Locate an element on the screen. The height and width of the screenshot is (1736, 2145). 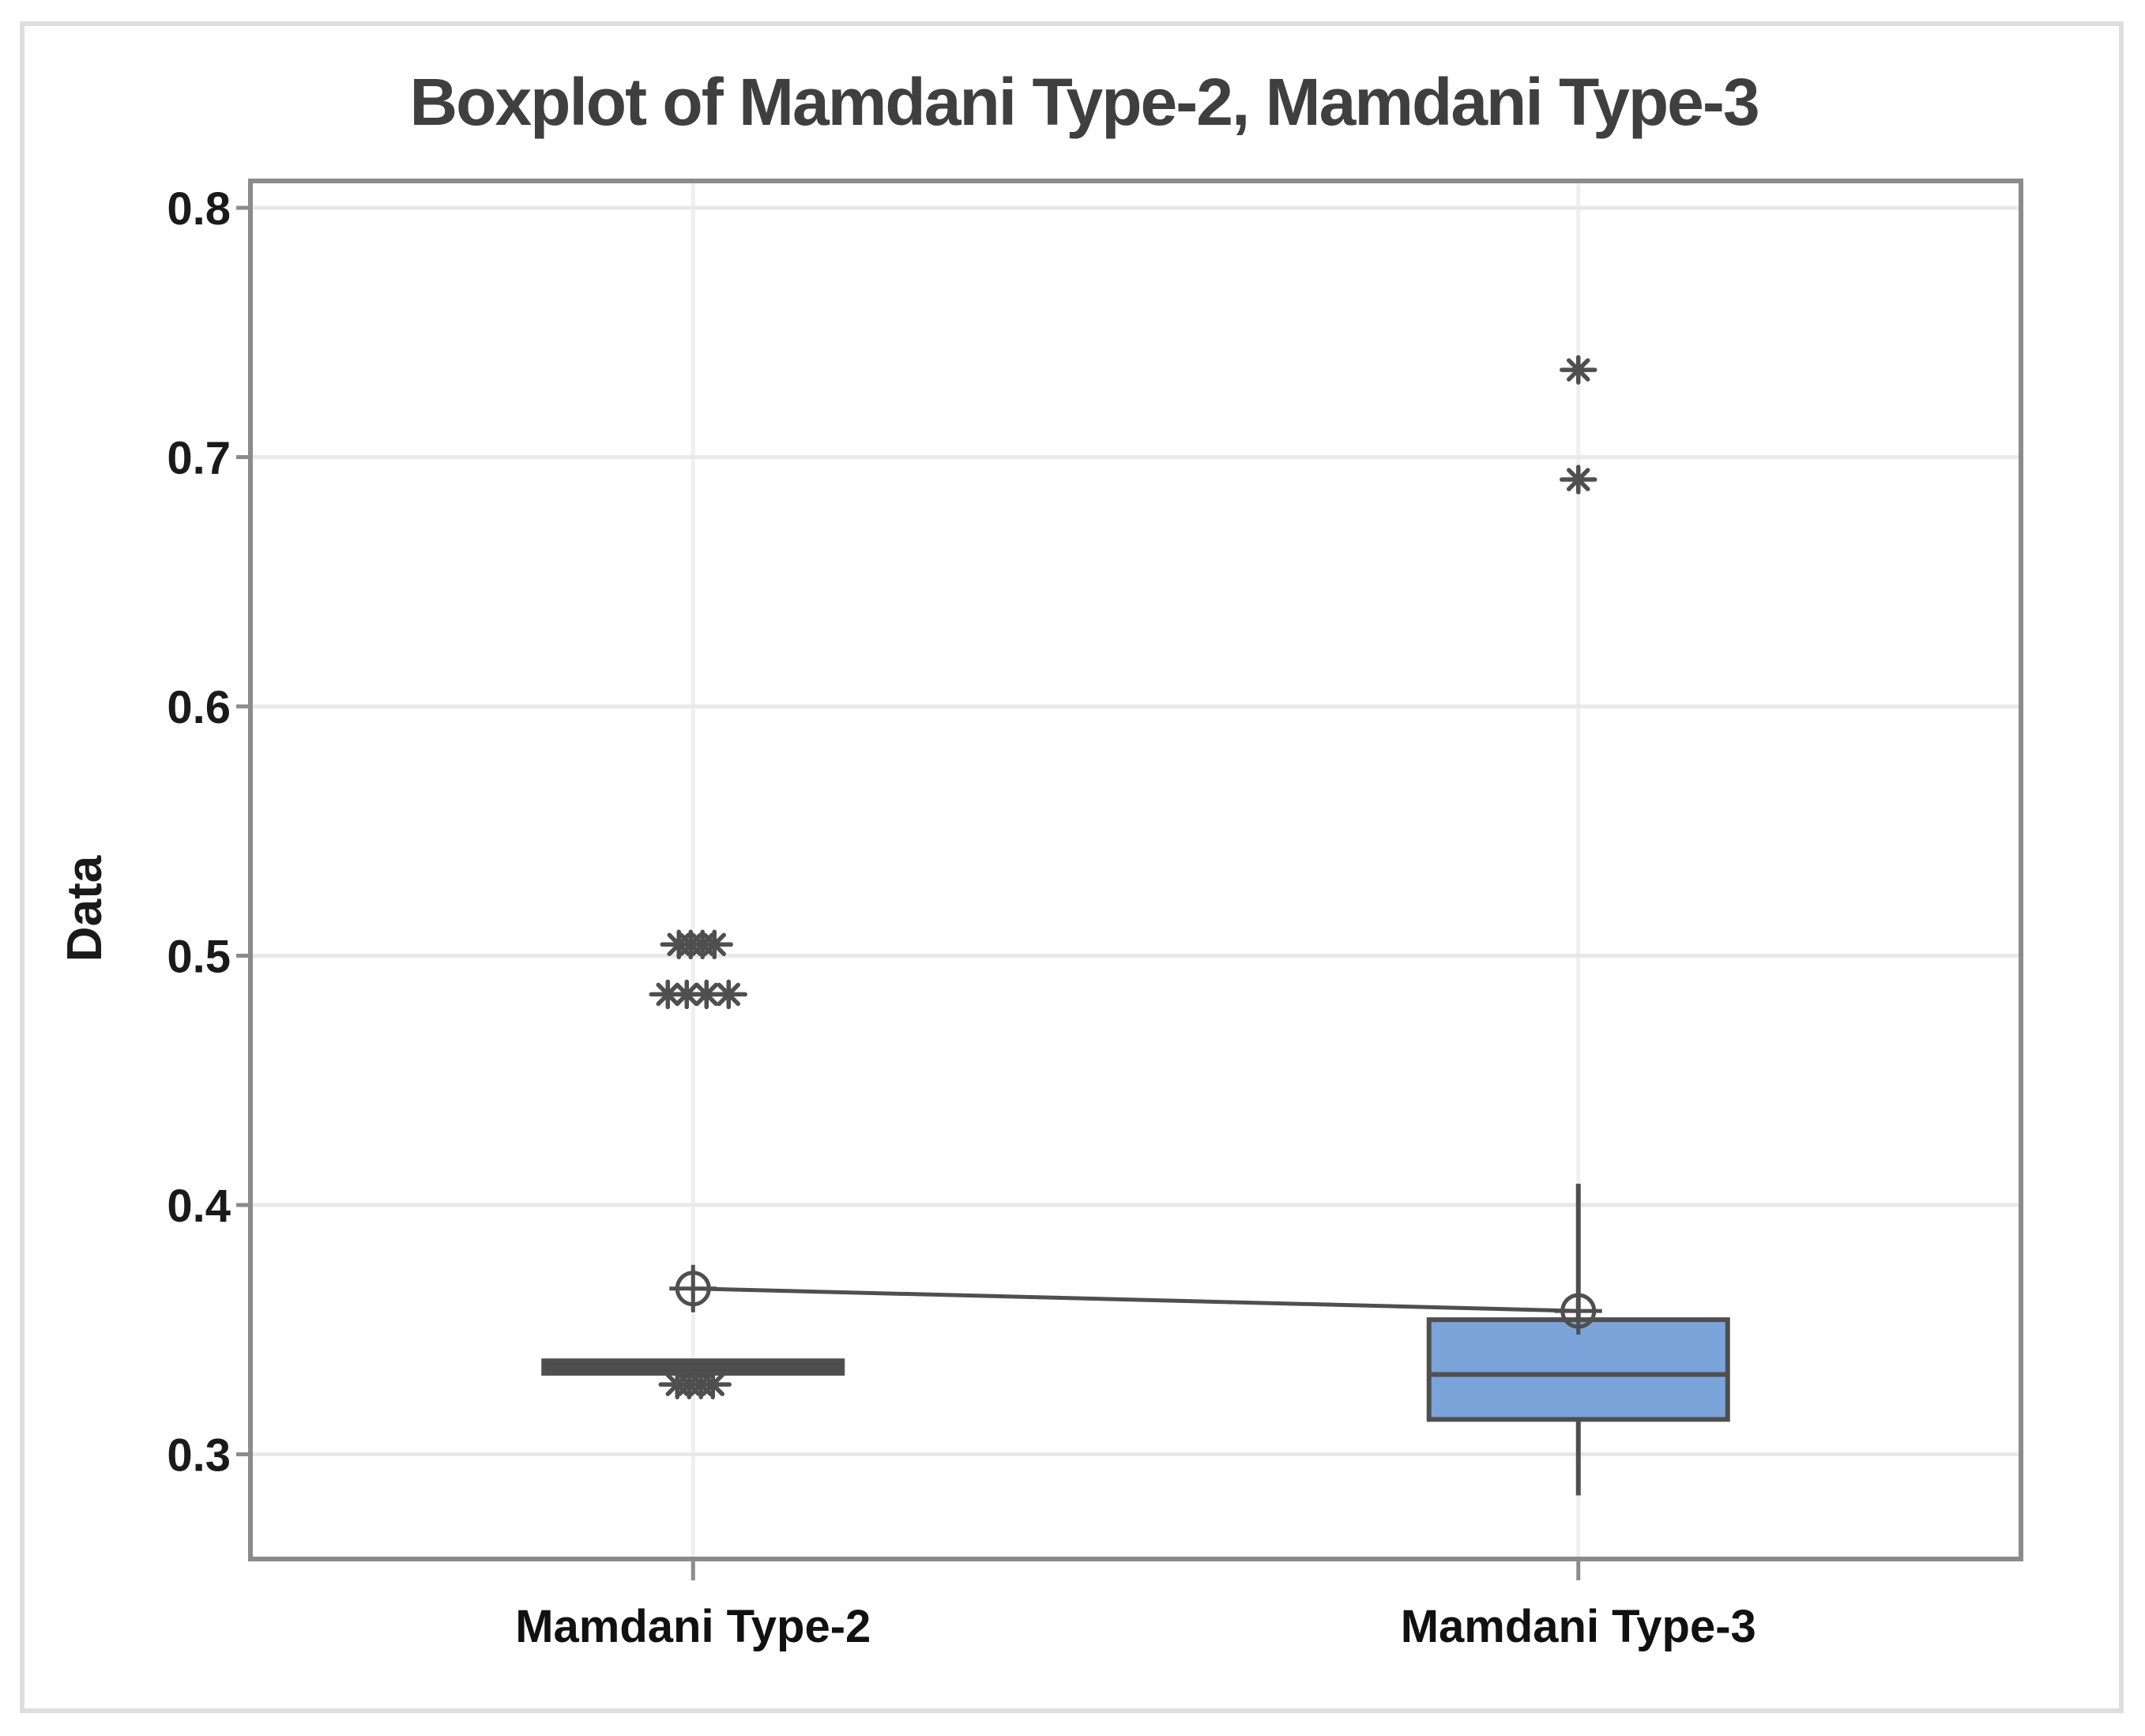
y-tick-label-0.7: 0.7 is located at coordinates (199, 458).